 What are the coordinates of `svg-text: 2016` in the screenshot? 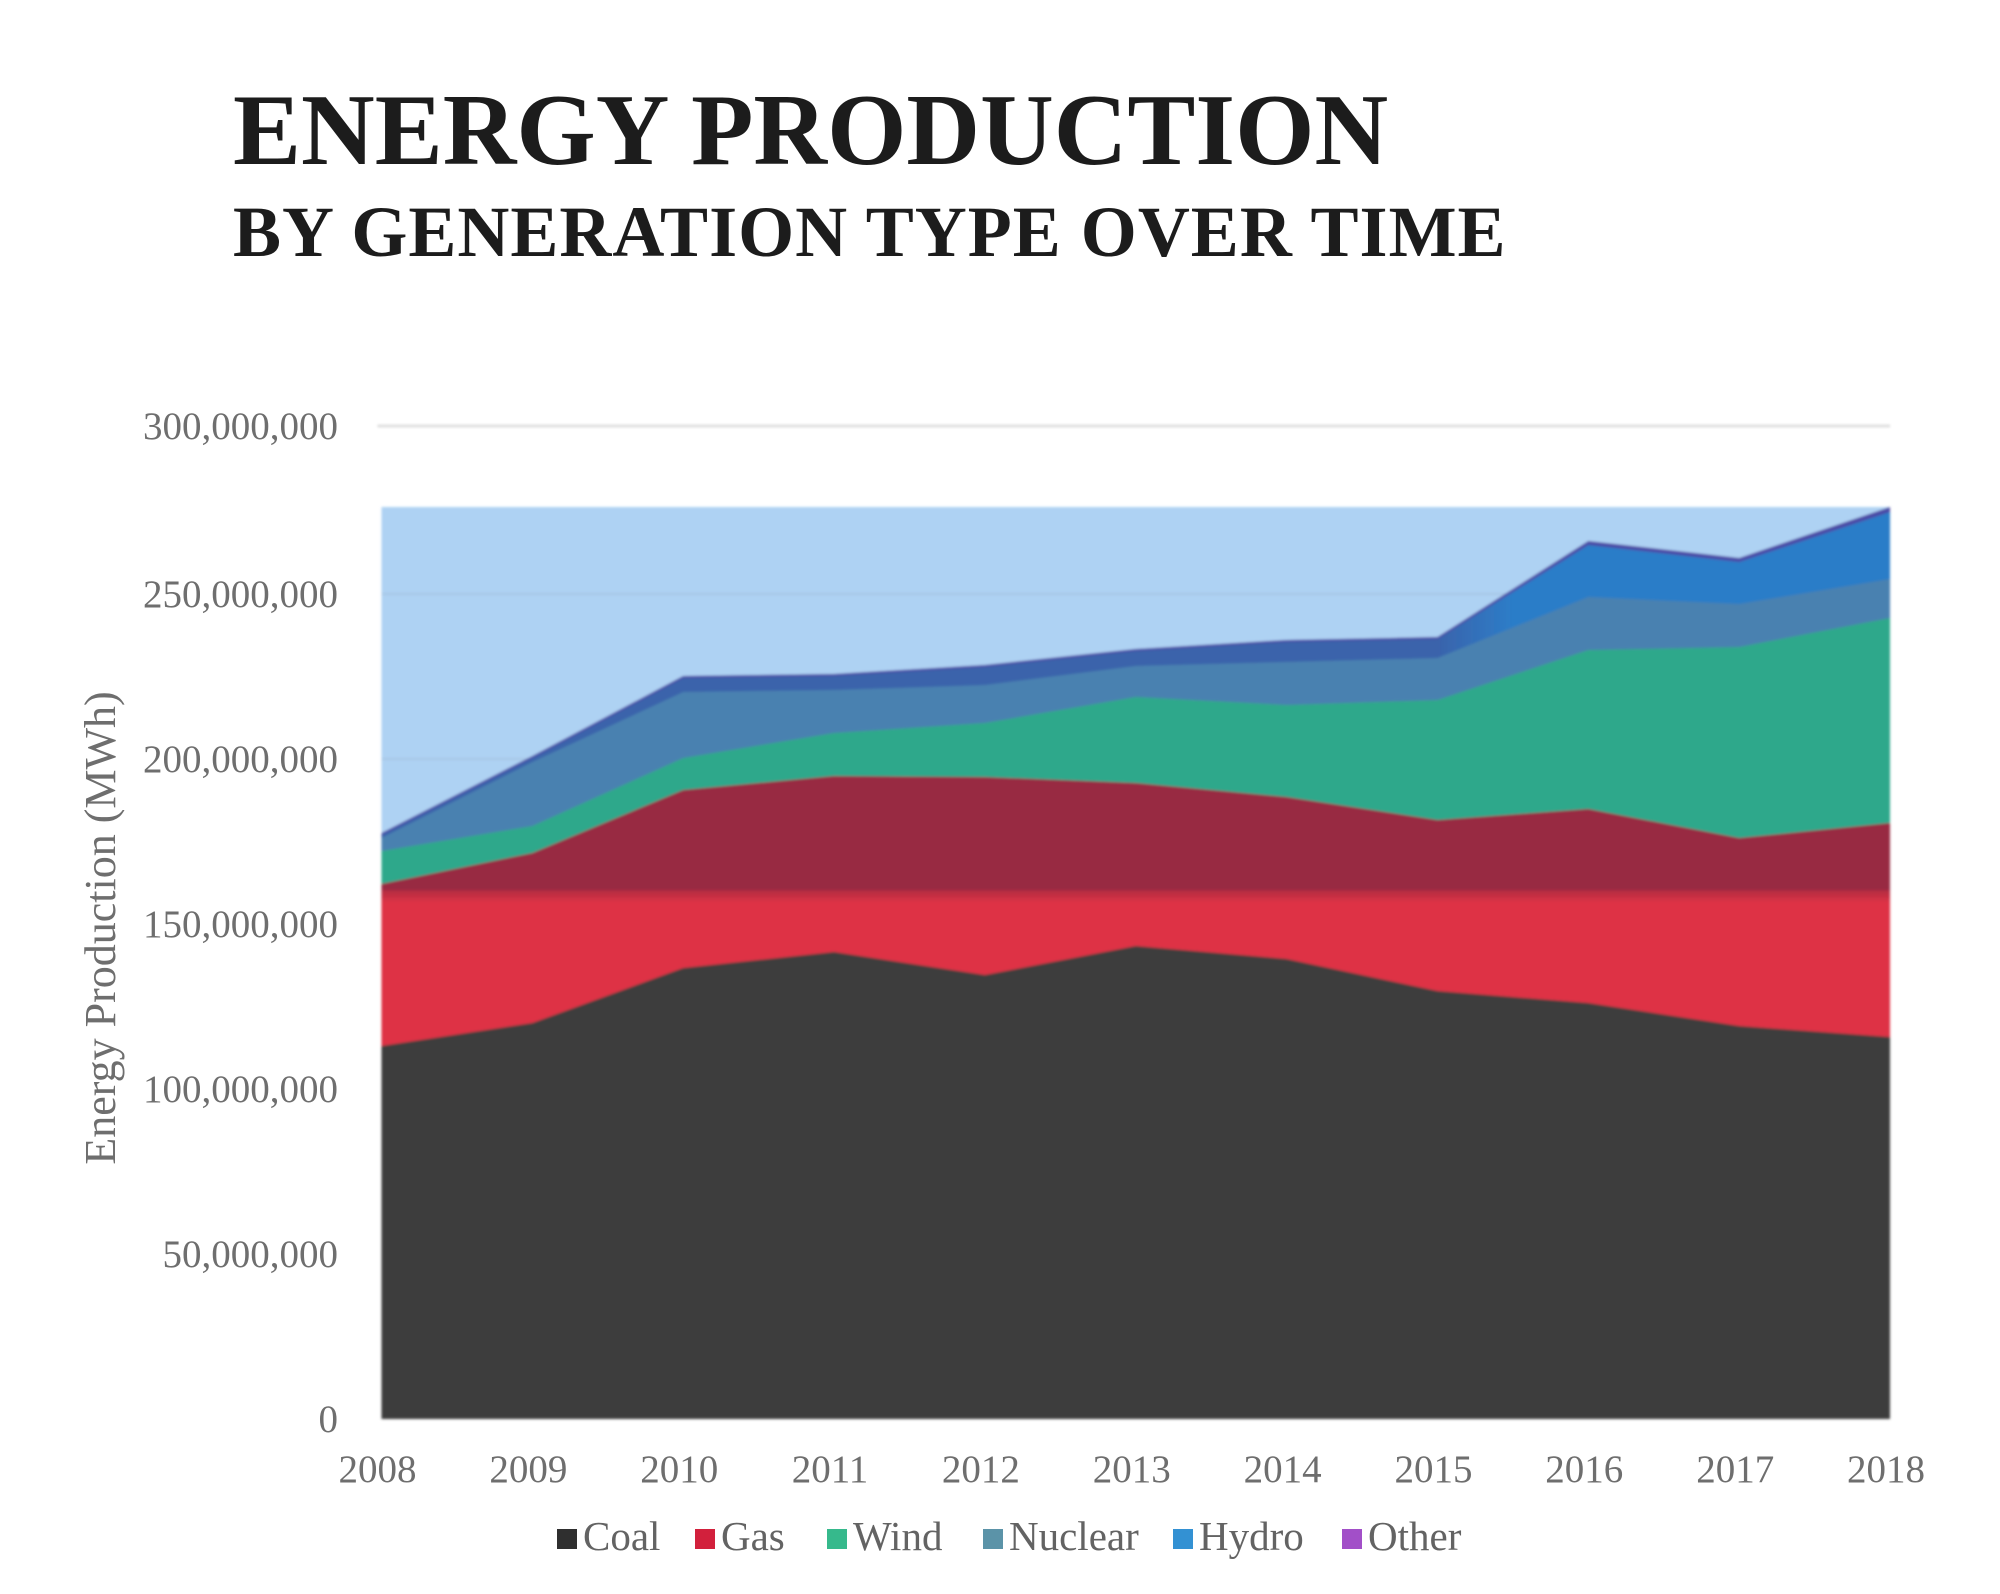 It's located at (1584, 1469).